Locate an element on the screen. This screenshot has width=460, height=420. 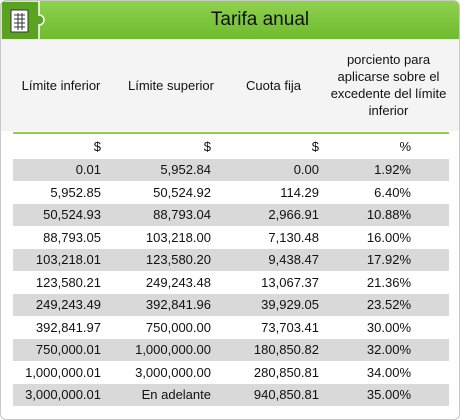
table-cell: 73,703.41 is located at coordinates (290, 327).